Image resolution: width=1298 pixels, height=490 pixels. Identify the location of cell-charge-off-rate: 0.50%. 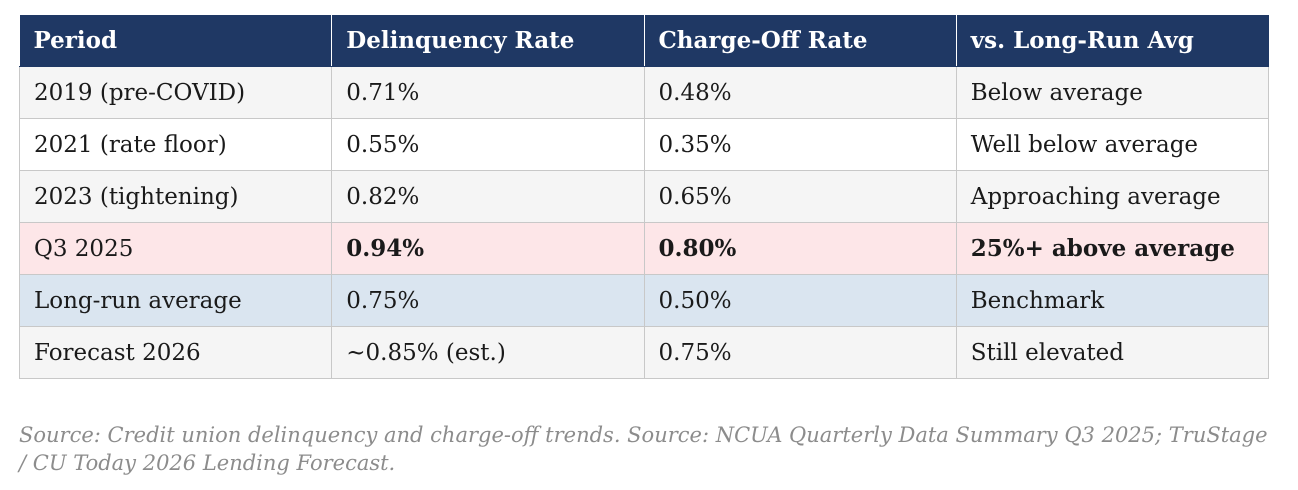
(800, 300).